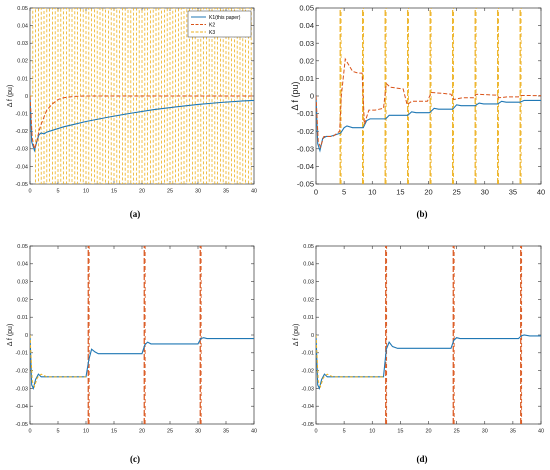 This screenshot has height=470, width=550. Describe the element at coordinates (422, 214) in the screenshot. I see `panel-caption: (b)` at that location.